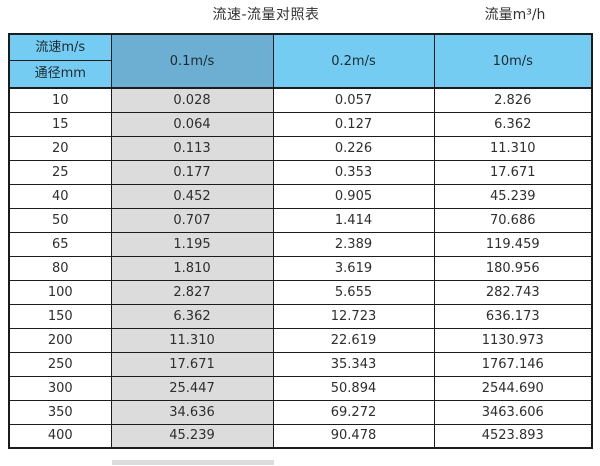  What do you see at coordinates (353, 196) in the screenshot?
I see `flow-cell-02ms: 0.905` at bounding box center [353, 196].